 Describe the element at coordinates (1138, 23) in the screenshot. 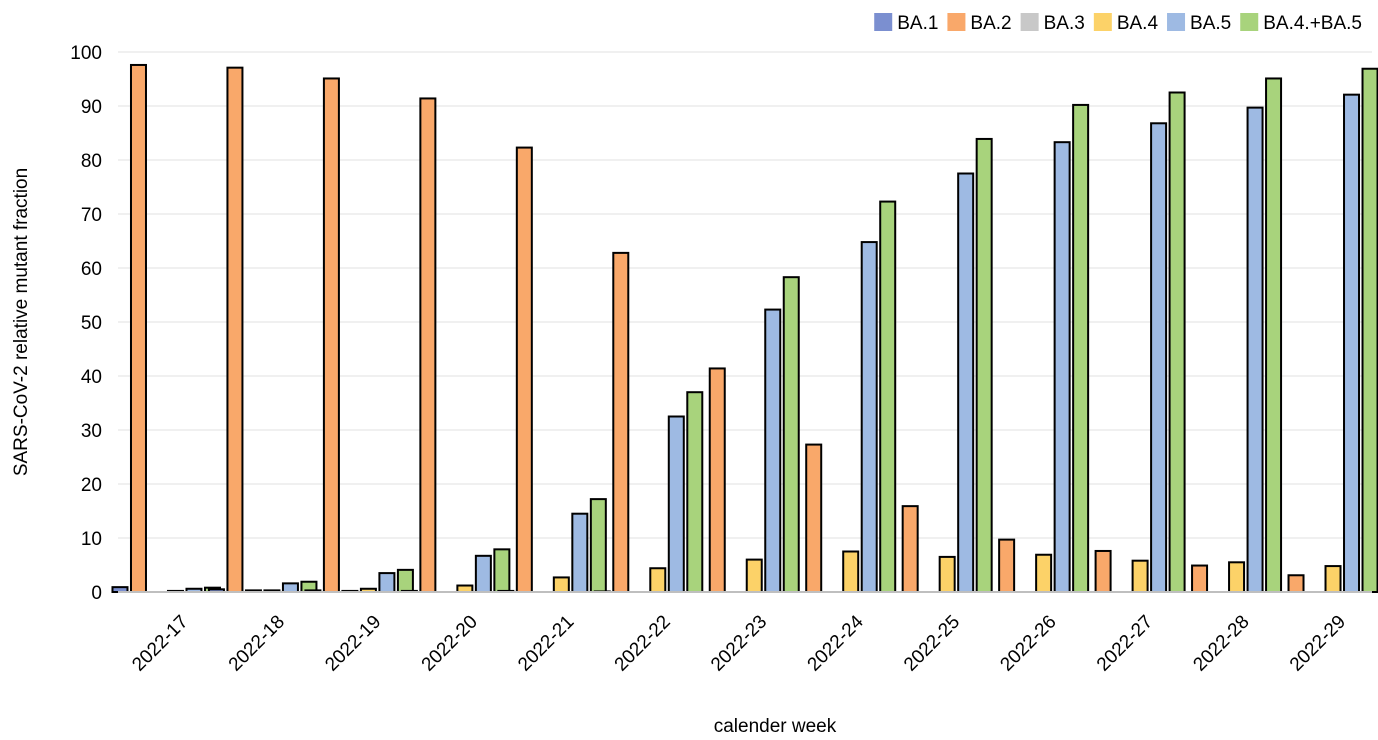

I see `legend-label: BA.4` at that location.